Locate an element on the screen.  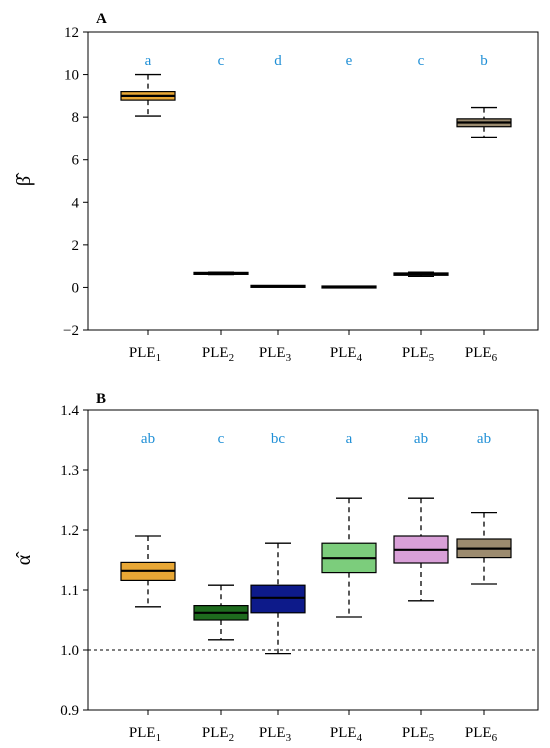
group-letter: d is located at coordinates (278, 61).